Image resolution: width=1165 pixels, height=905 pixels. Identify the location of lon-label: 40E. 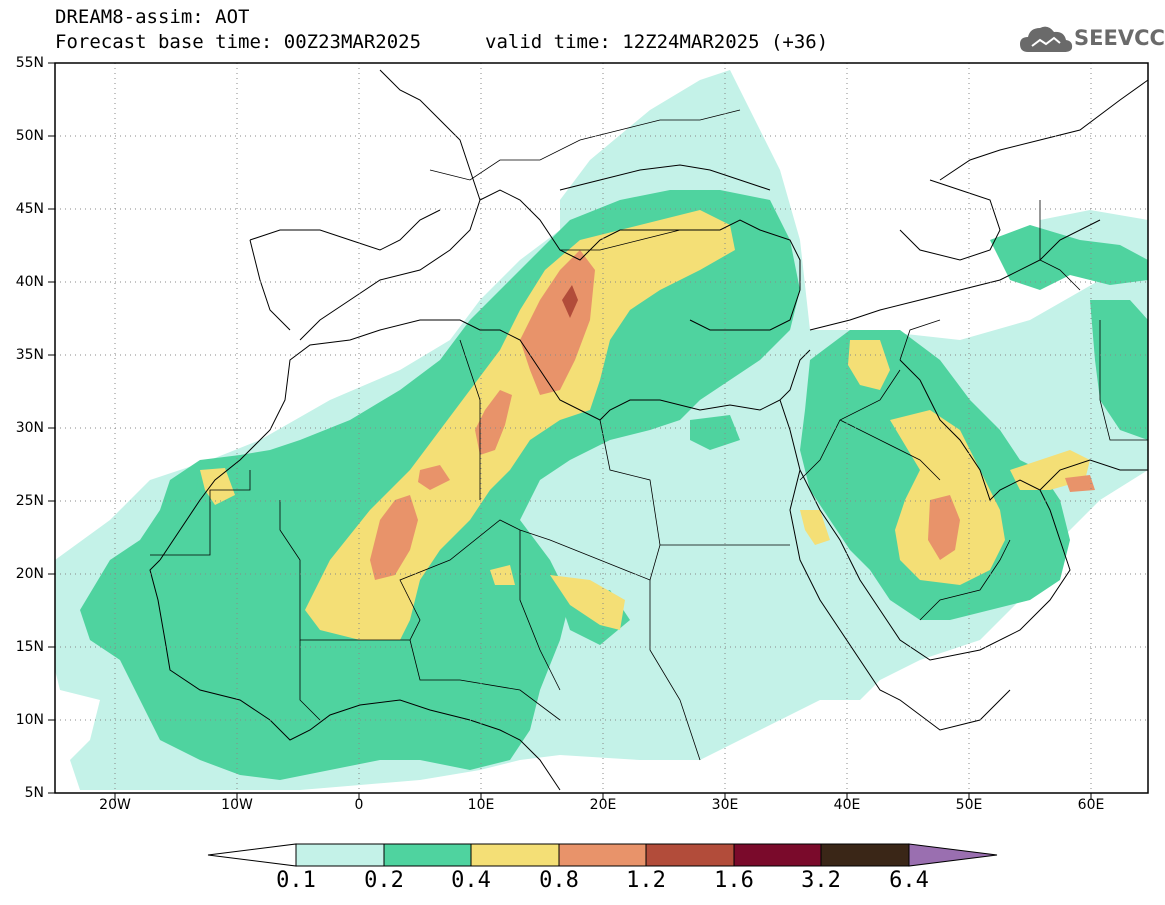
(847, 805).